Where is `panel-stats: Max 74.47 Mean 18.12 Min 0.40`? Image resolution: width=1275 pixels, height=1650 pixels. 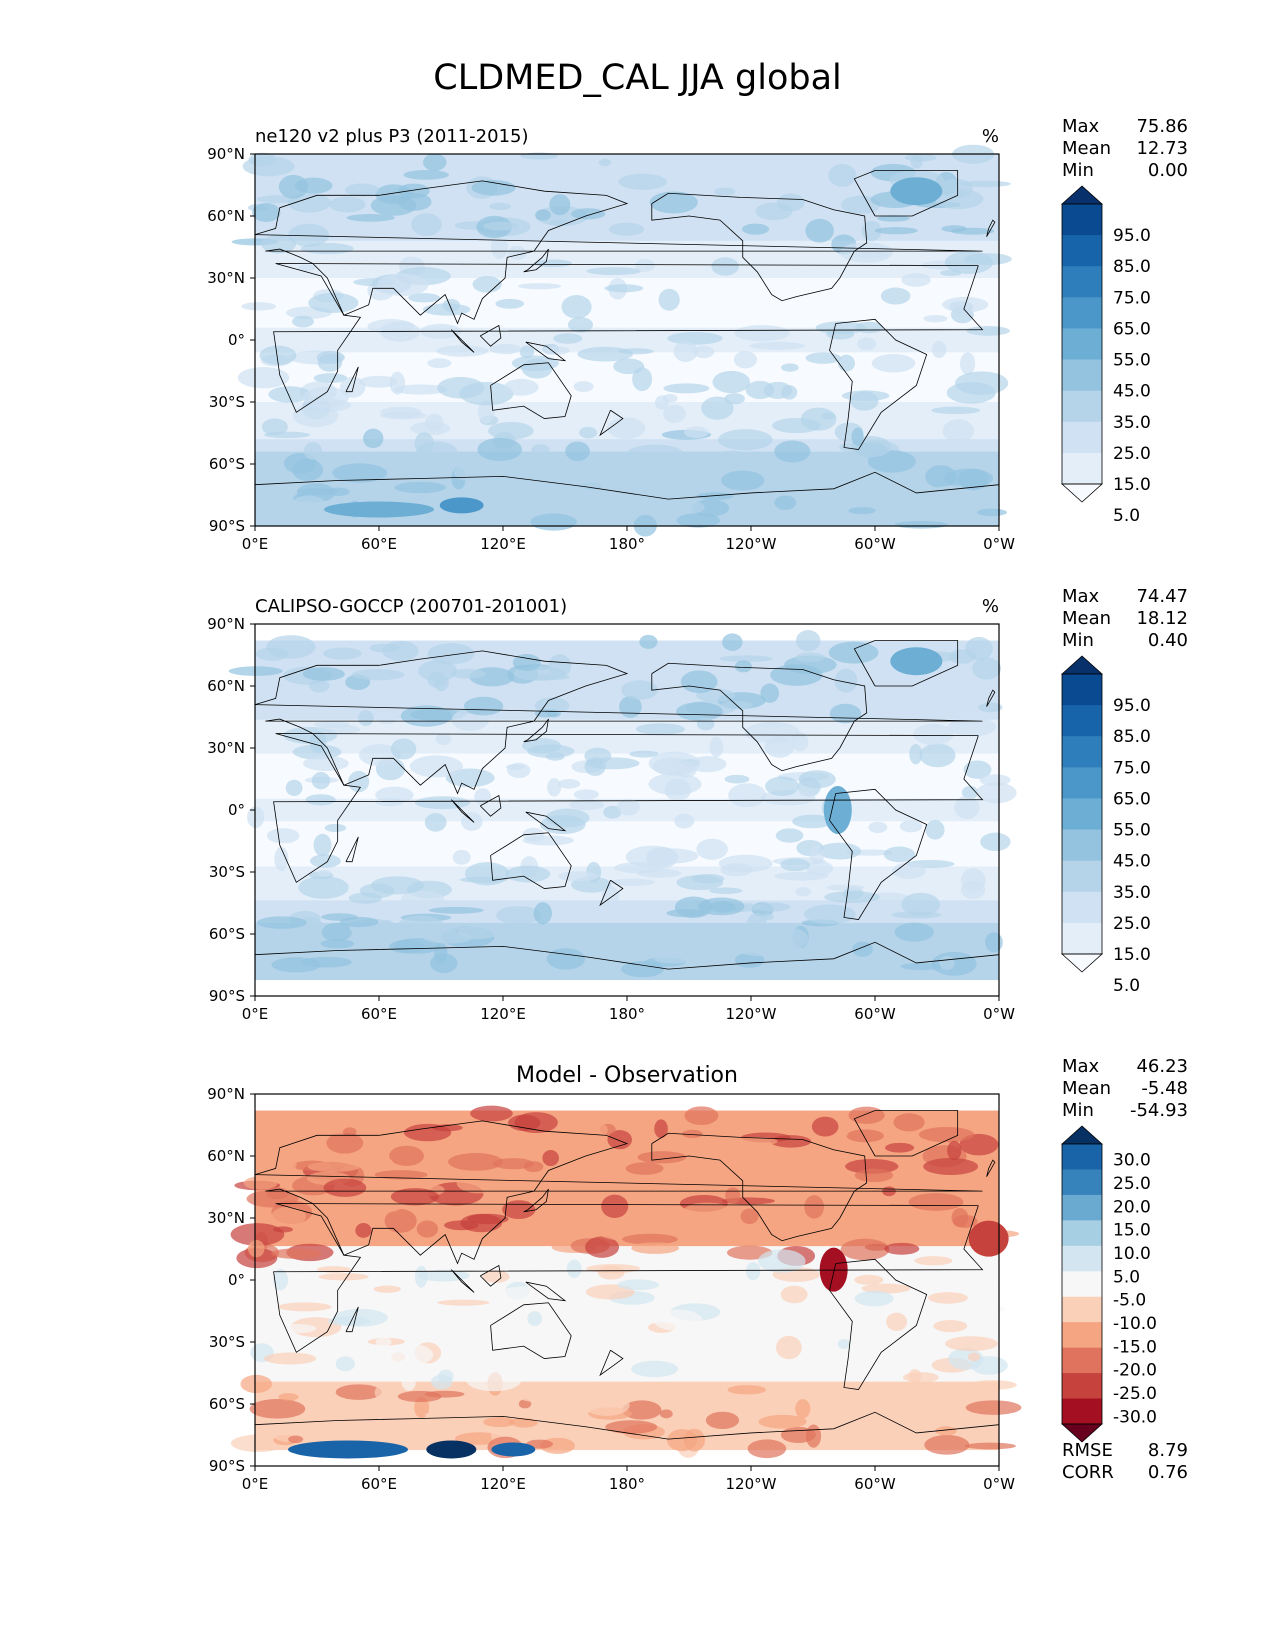 panel-stats: Max 74.47 Mean 18.12 Min 0.40 is located at coordinates (1125, 618).